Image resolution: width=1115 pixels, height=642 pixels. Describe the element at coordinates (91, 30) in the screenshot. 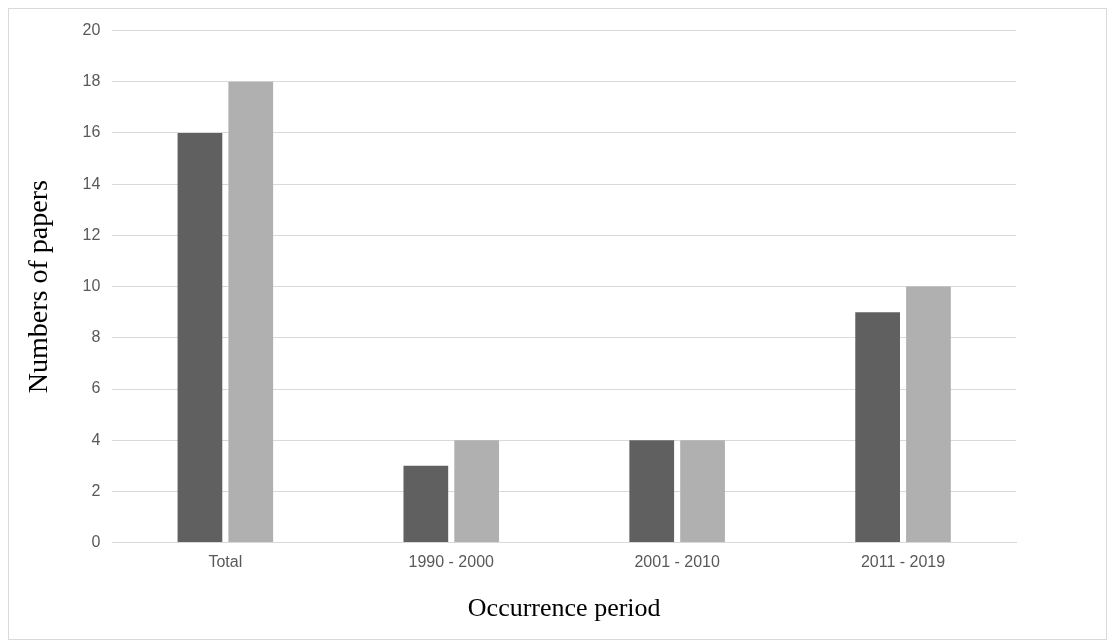

I see `y-tick-label: 20` at that location.